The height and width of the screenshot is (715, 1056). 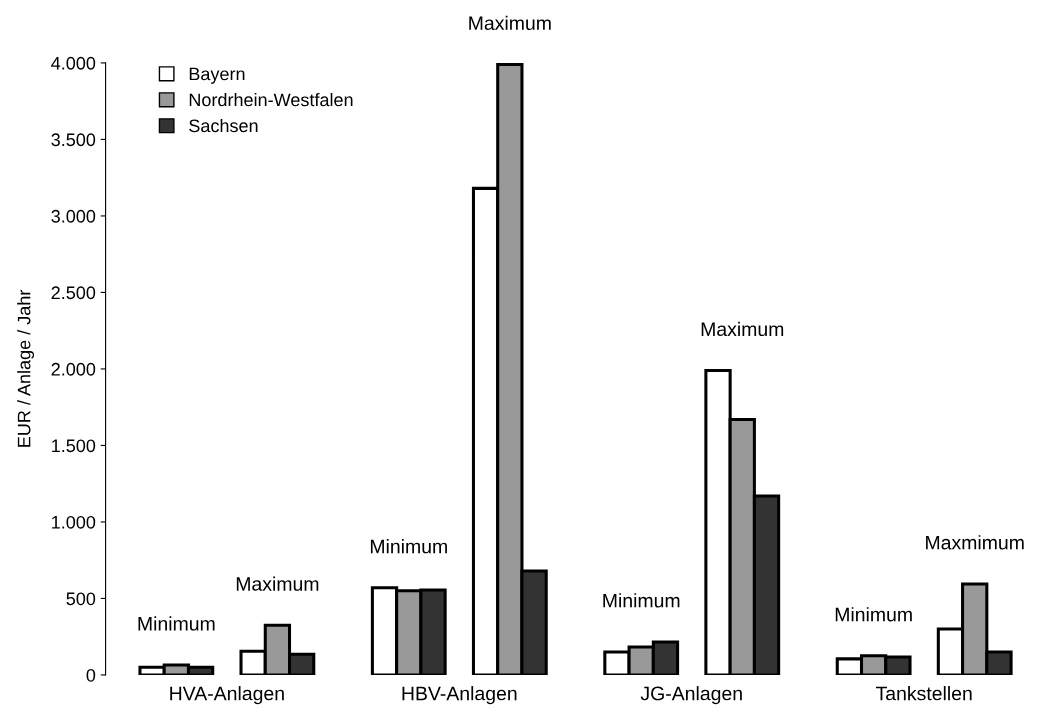 What do you see at coordinates (73, 369) in the screenshot?
I see `y-tick-label: 2.000` at bounding box center [73, 369].